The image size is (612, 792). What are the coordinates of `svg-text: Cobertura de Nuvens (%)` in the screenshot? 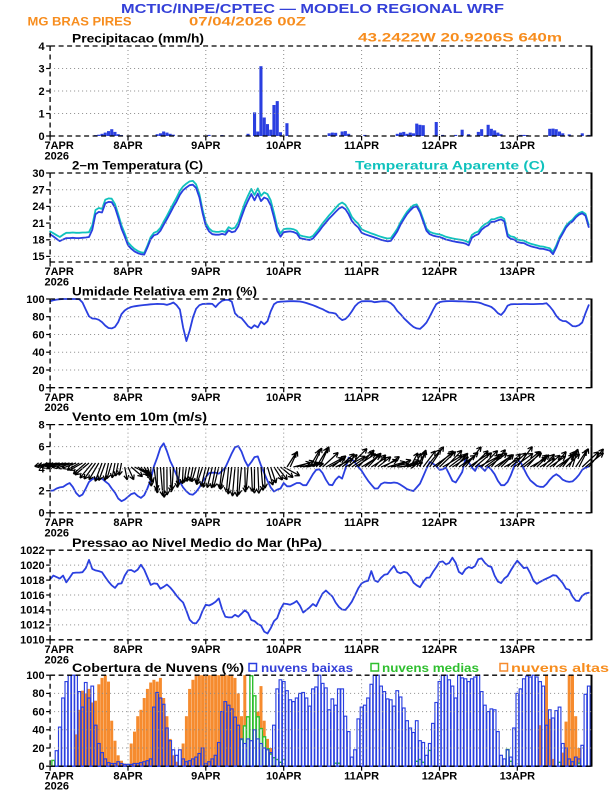 It's located at (158, 669).